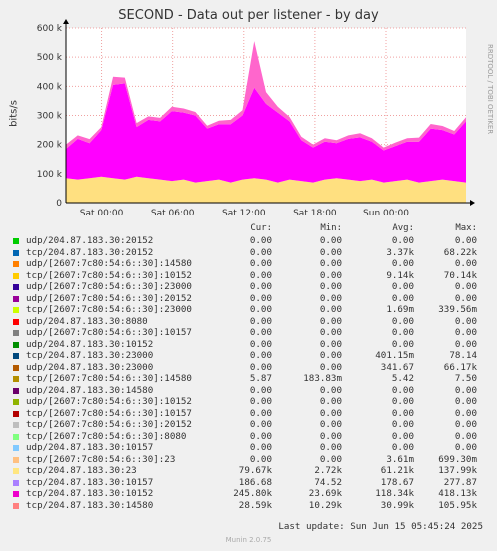 The image size is (497, 551). Describe the element at coordinates (472, 203) in the screenshot. I see `x-axis-arrow-icon` at that location.